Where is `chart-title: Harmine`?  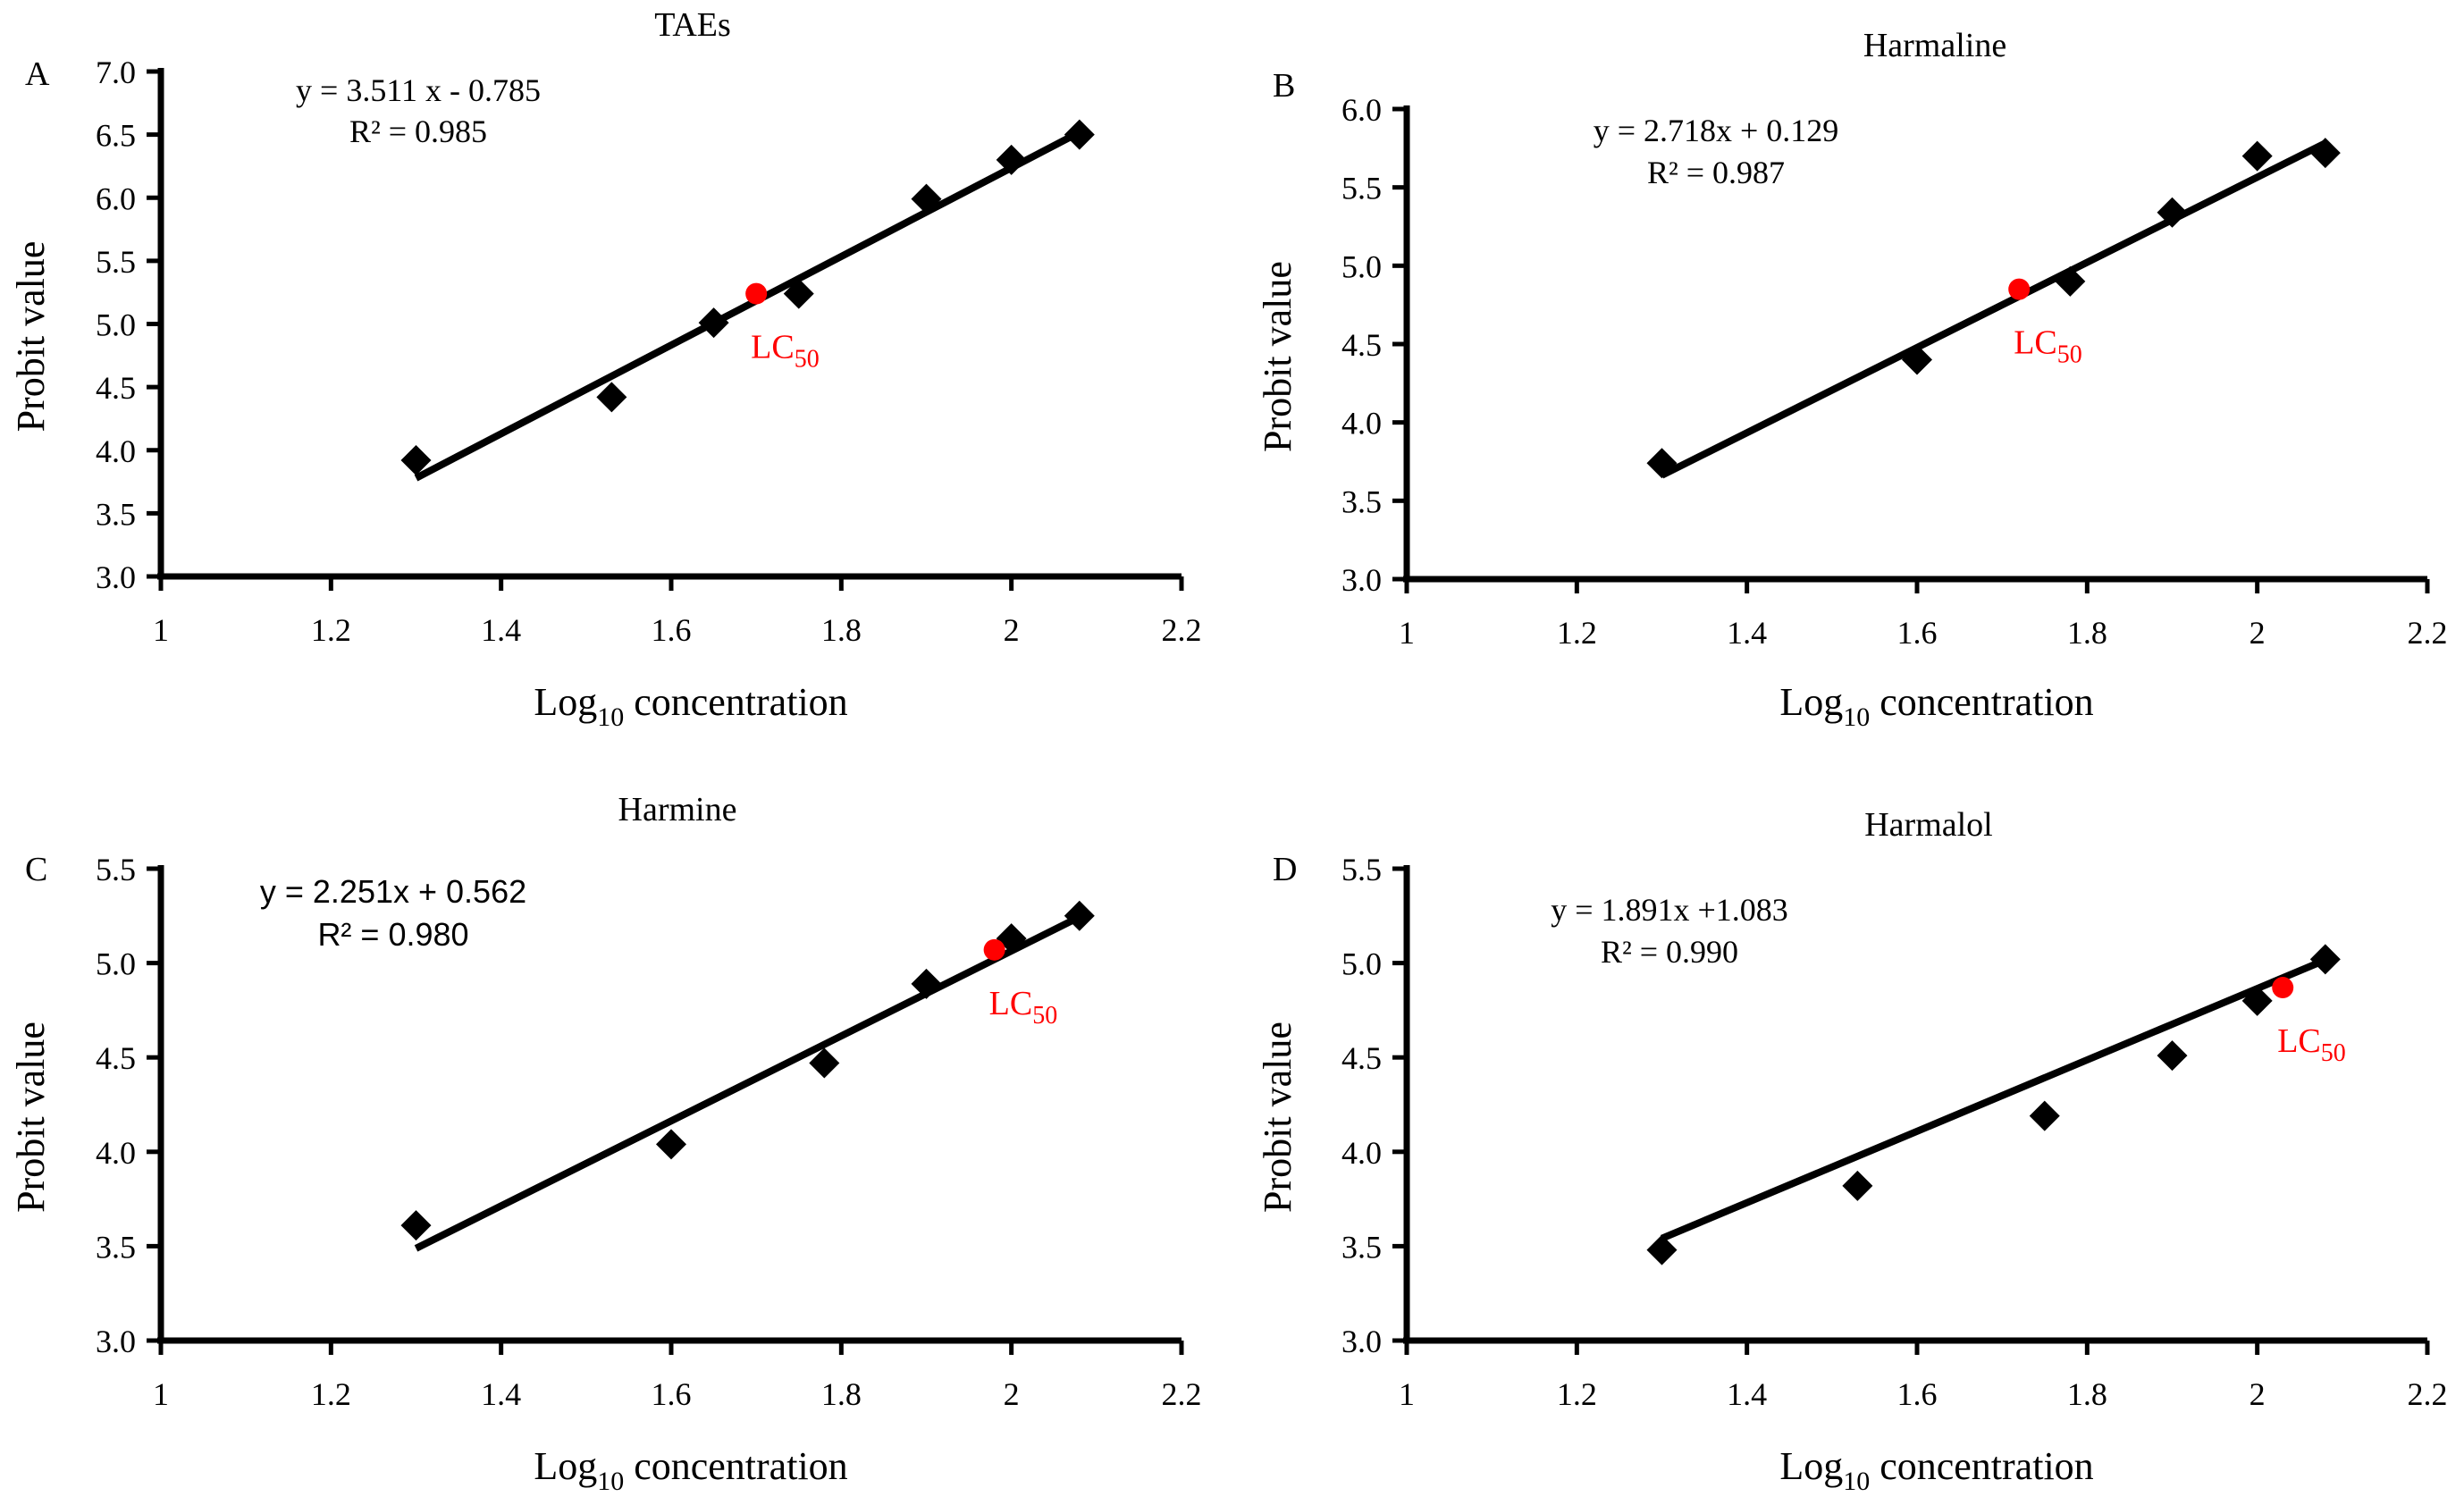 chart-title: Harmine is located at coordinates (677, 809).